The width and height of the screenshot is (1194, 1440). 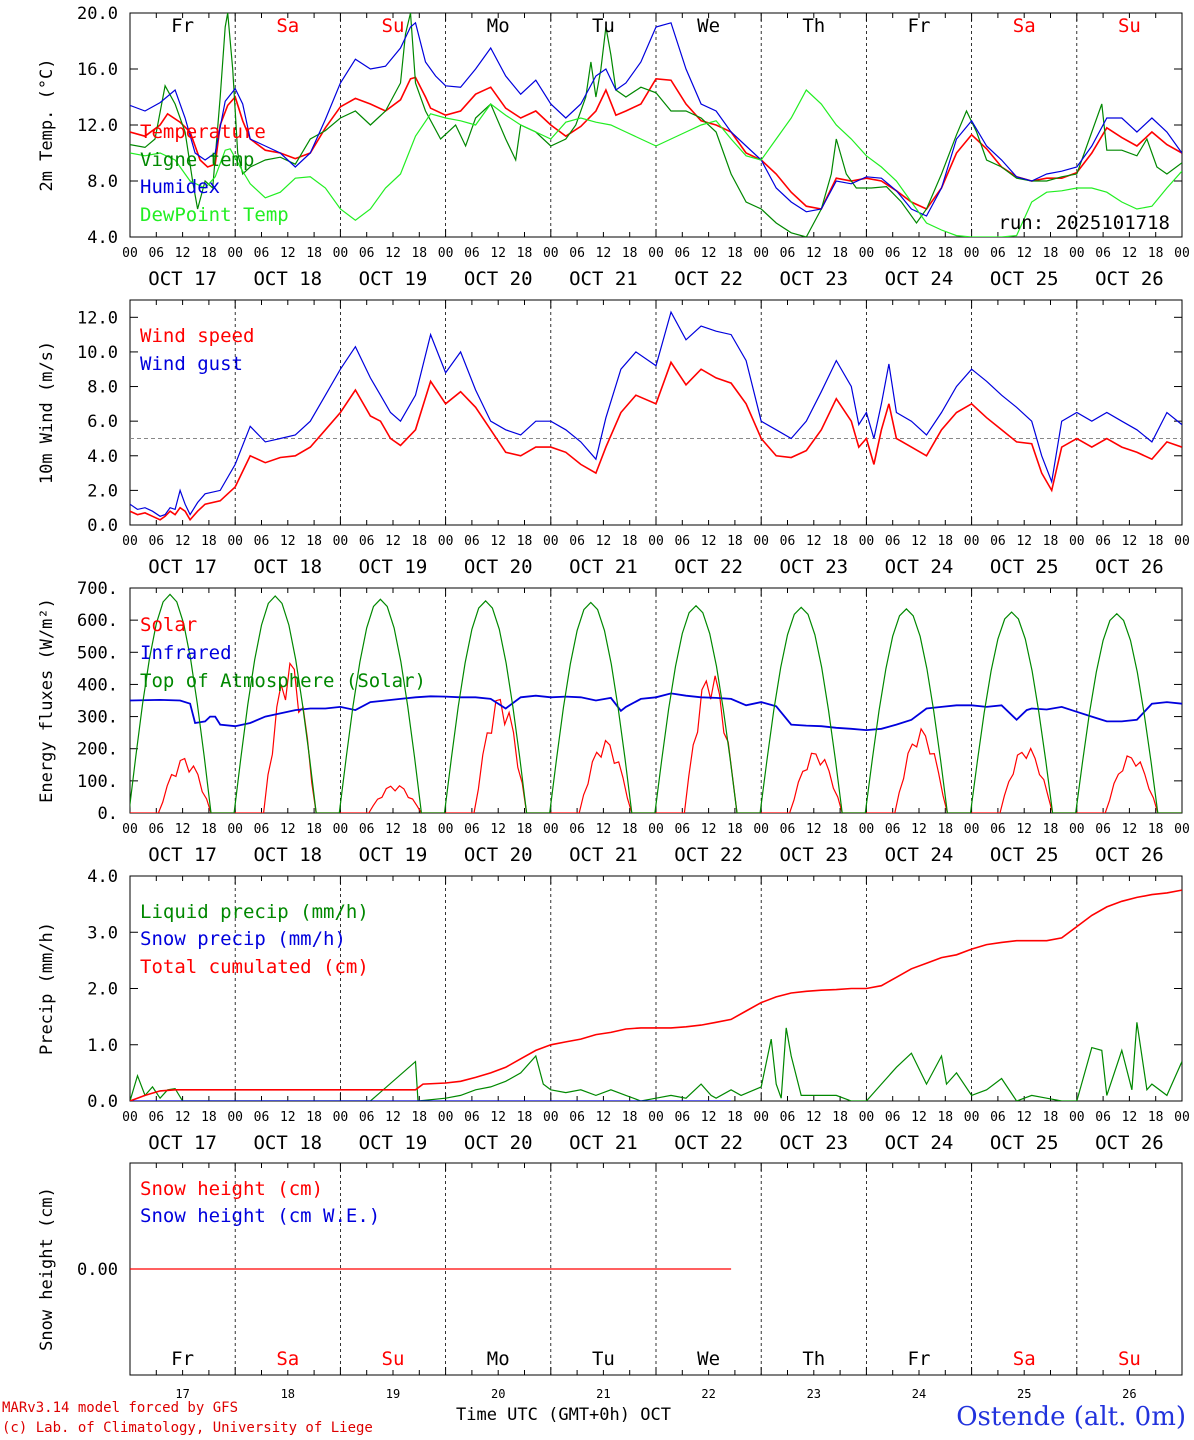 What do you see at coordinates (97, 685) in the screenshot?
I see `energy-y-tick-label: 400.` at bounding box center [97, 685].